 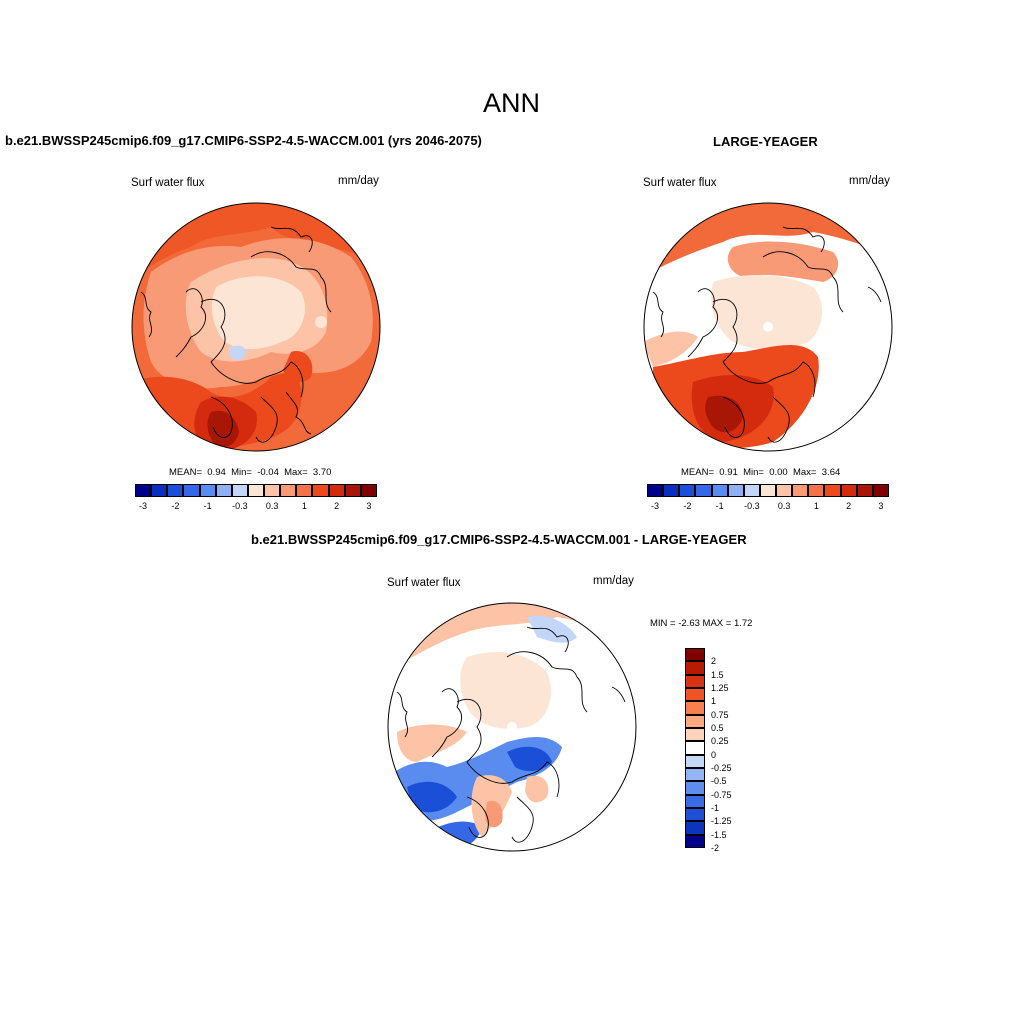 What do you see at coordinates (778, 472) in the screenshot?
I see `min-value: 0.00` at bounding box center [778, 472].